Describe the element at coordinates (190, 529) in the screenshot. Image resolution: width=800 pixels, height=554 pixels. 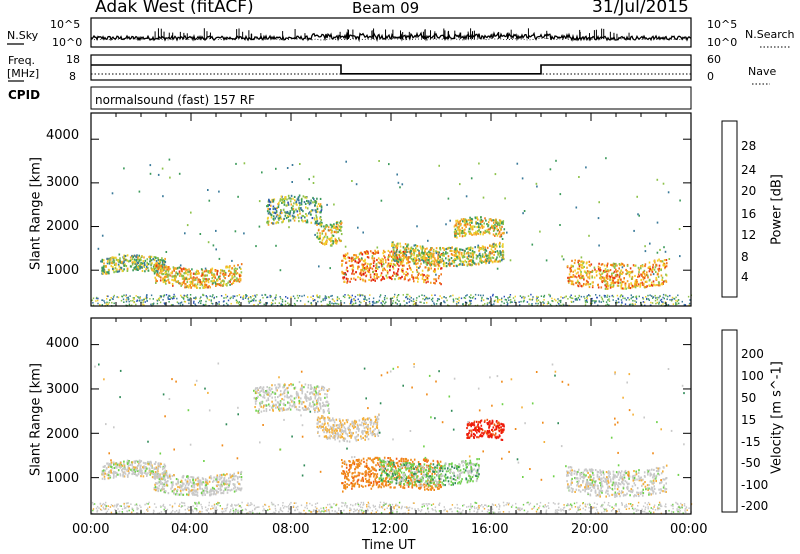
I see `time-tick-04: 04:00` at that location.